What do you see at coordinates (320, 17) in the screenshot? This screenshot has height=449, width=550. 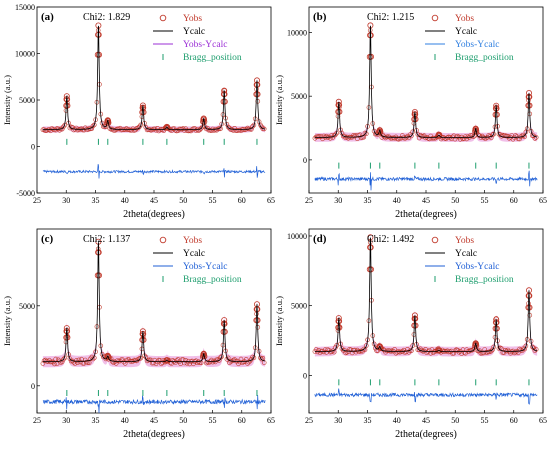 I see `panel-label: (b)` at bounding box center [320, 17].